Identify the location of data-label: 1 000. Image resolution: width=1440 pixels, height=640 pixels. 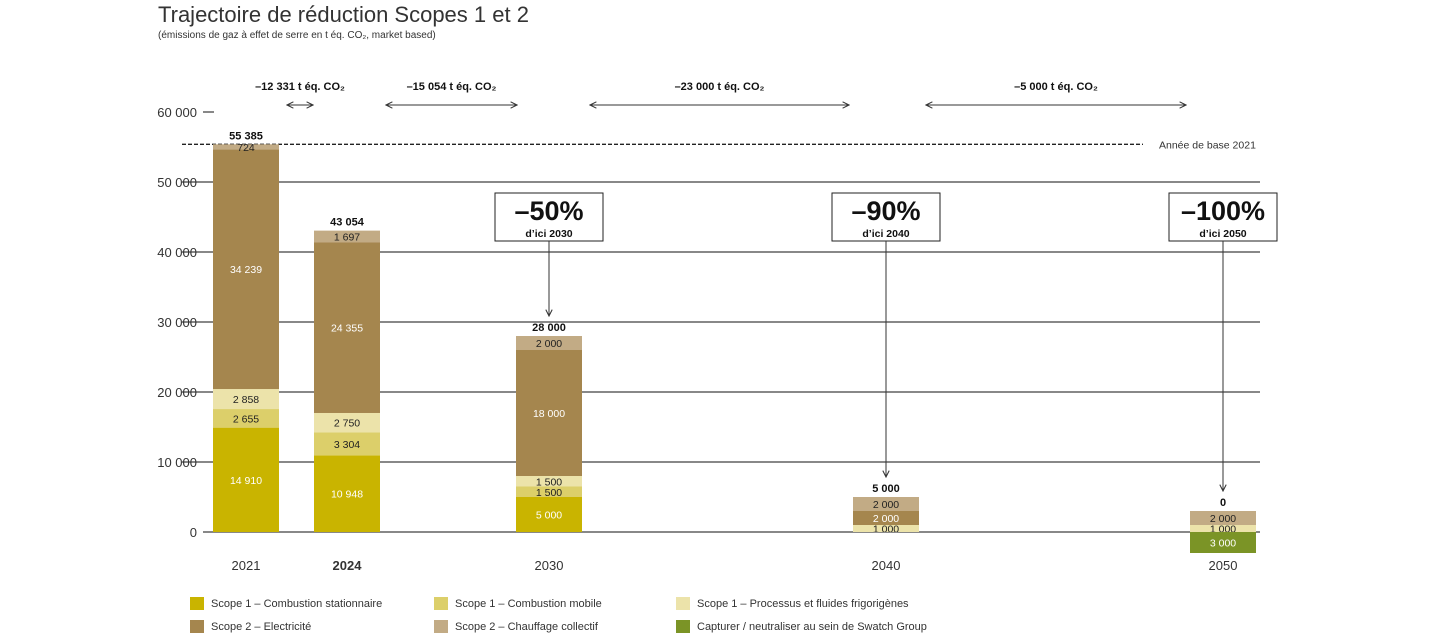
(886, 530).